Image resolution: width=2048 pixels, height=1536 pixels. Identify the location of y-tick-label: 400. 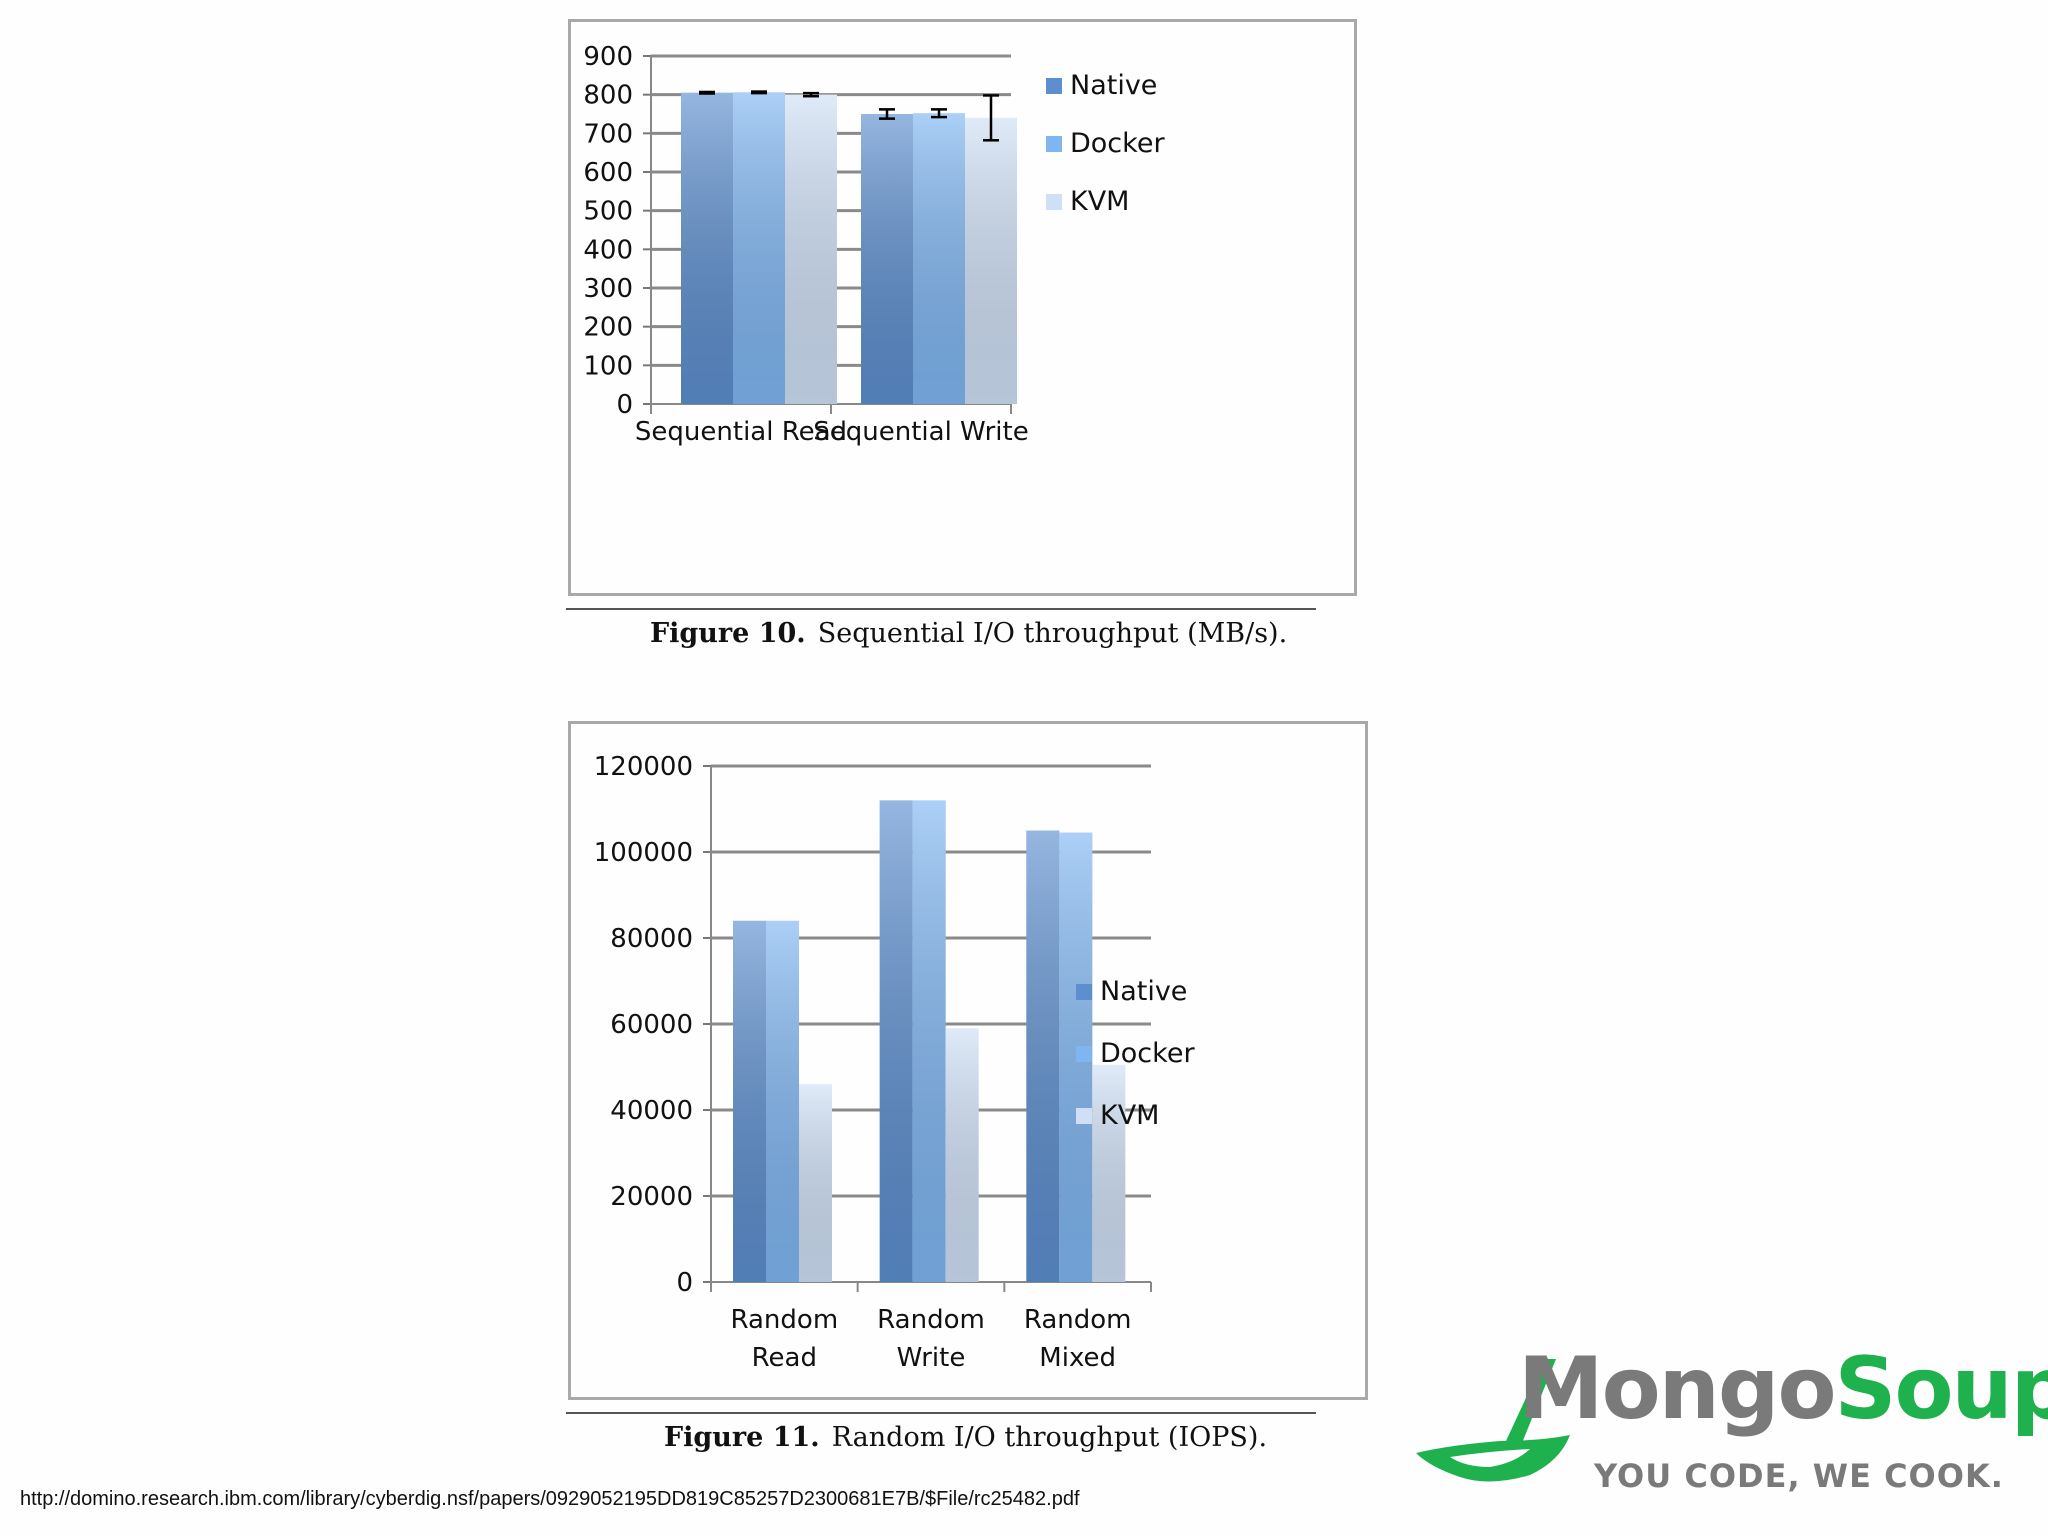
(608, 250).